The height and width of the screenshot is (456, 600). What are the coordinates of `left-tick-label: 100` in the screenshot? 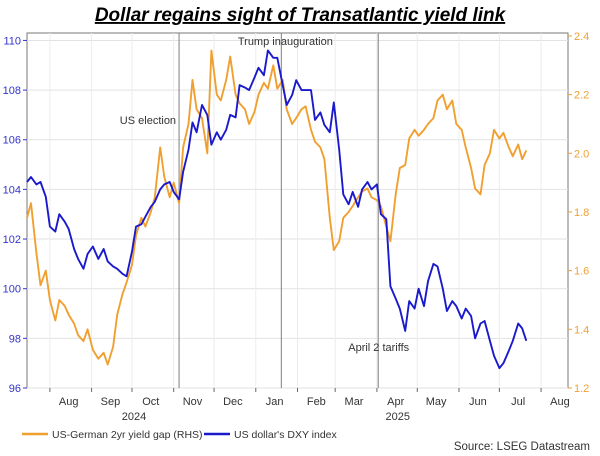 It's located at (12, 290).